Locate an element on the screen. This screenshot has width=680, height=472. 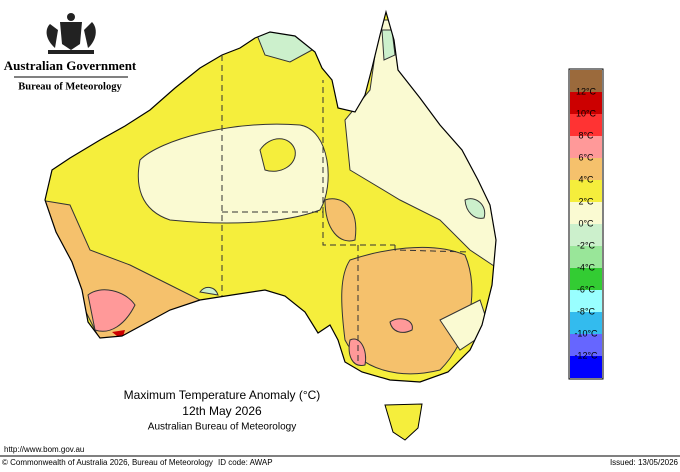
map-date: 12th May 2026 is located at coordinates (222, 411).